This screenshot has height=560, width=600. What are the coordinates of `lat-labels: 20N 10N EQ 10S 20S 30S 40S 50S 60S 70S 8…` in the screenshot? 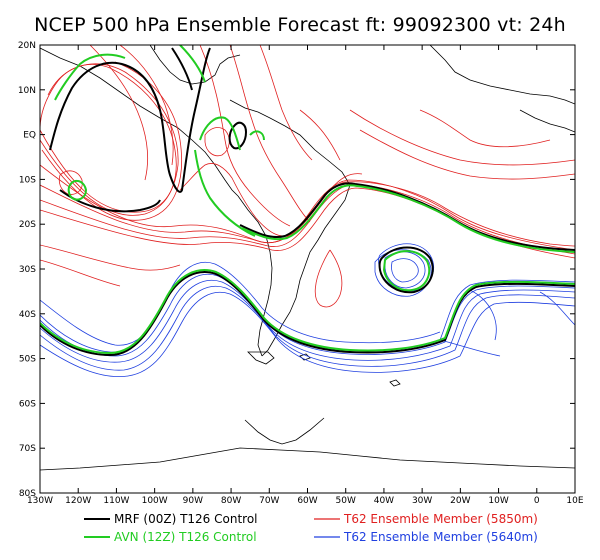 It's located at (27, 270).